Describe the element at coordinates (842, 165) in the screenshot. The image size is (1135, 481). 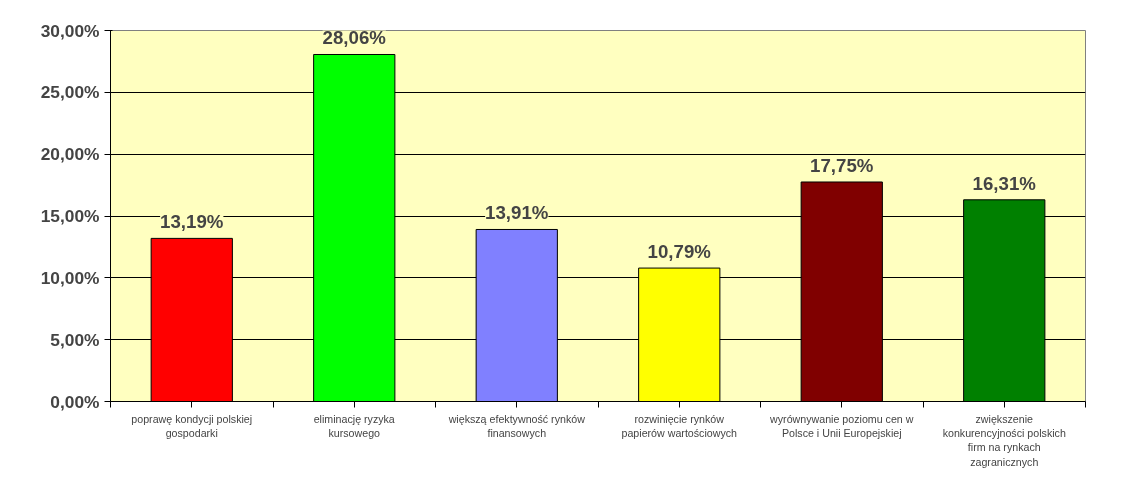
I see `data-label: 17,75%` at that location.